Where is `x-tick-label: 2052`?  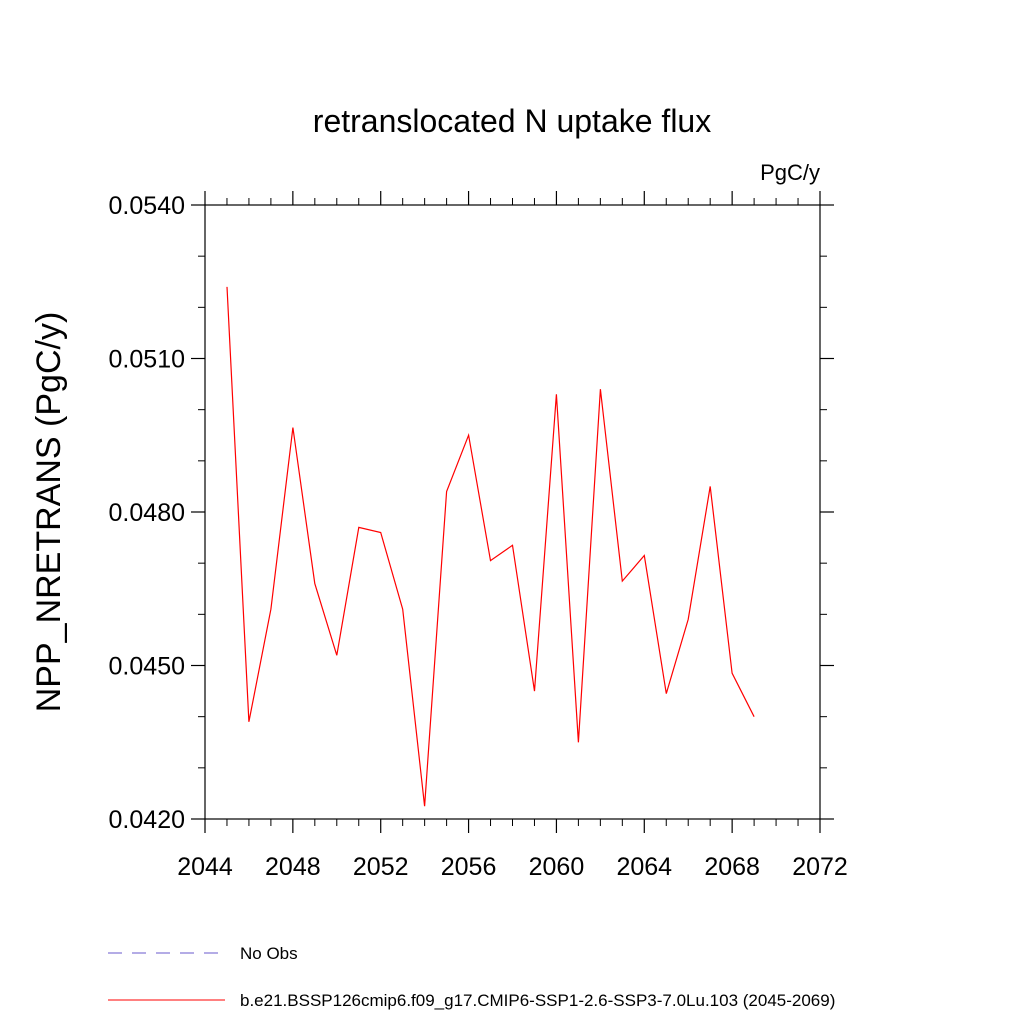
x-tick-label: 2052 is located at coordinates (381, 867).